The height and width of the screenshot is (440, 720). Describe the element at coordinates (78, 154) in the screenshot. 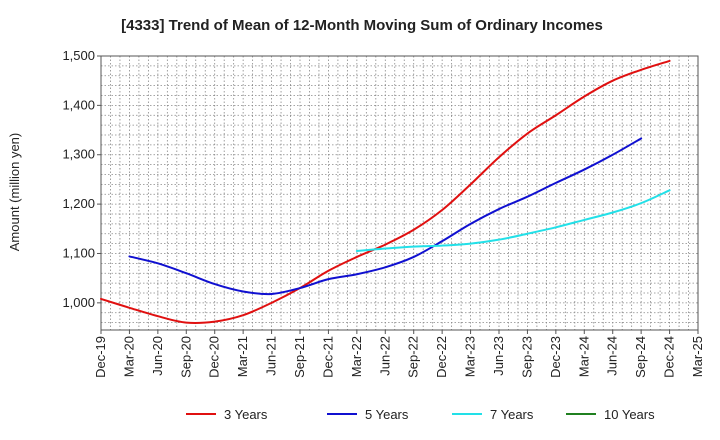

I see `y-tick-label: 1,300` at that location.